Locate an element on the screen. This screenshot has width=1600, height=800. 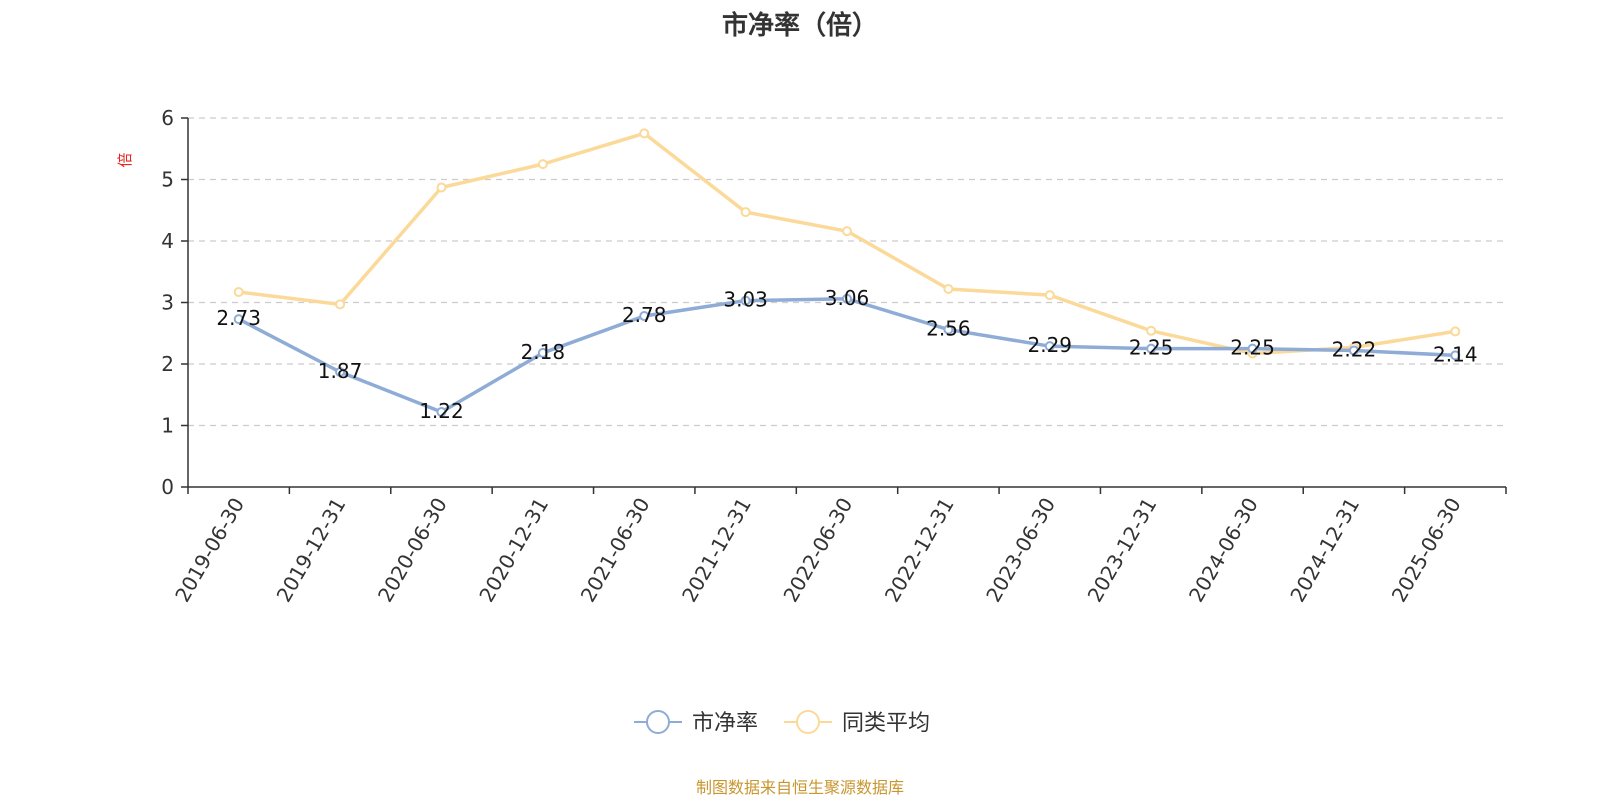
y-axis-unit-label: 倍 is located at coordinates (125, 159).